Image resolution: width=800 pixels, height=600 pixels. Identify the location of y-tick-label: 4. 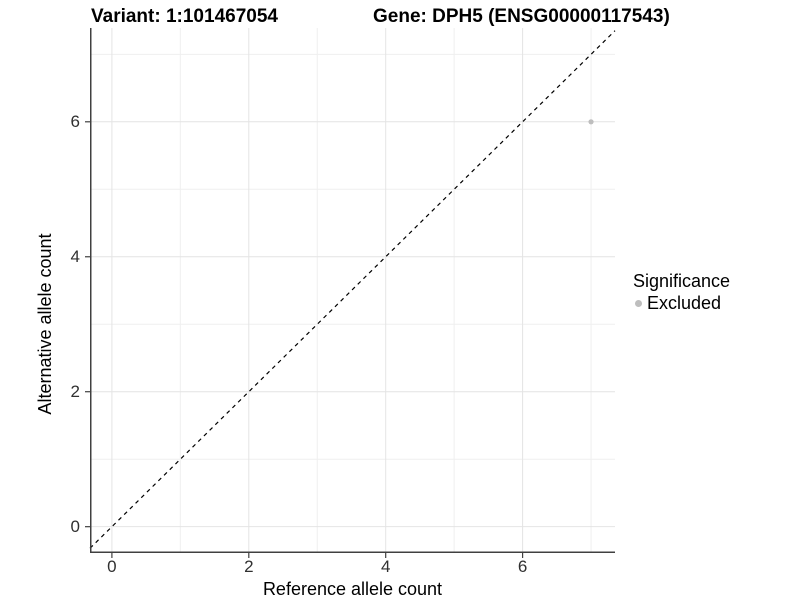
(75, 256).